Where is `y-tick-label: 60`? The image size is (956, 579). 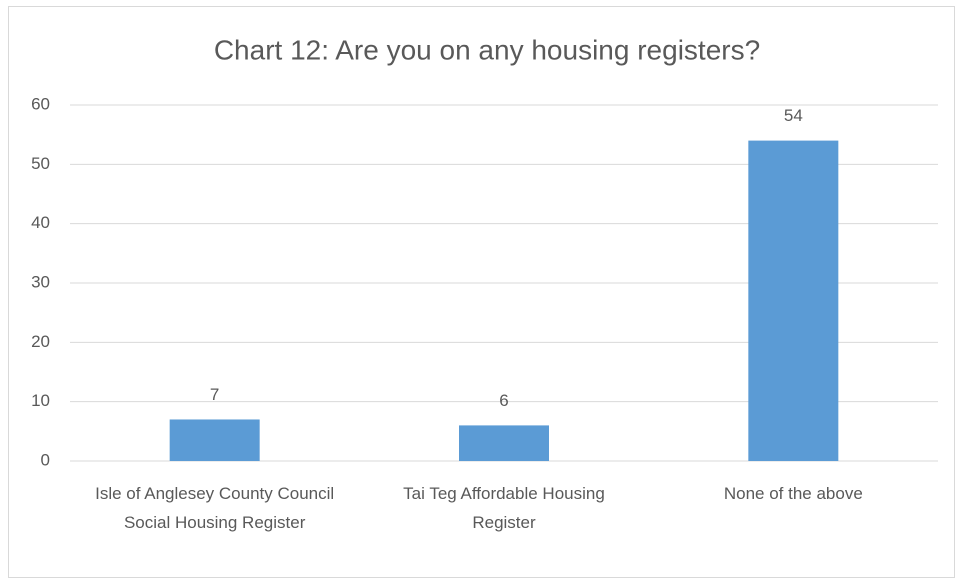 y-tick-label: 60 is located at coordinates (40, 103).